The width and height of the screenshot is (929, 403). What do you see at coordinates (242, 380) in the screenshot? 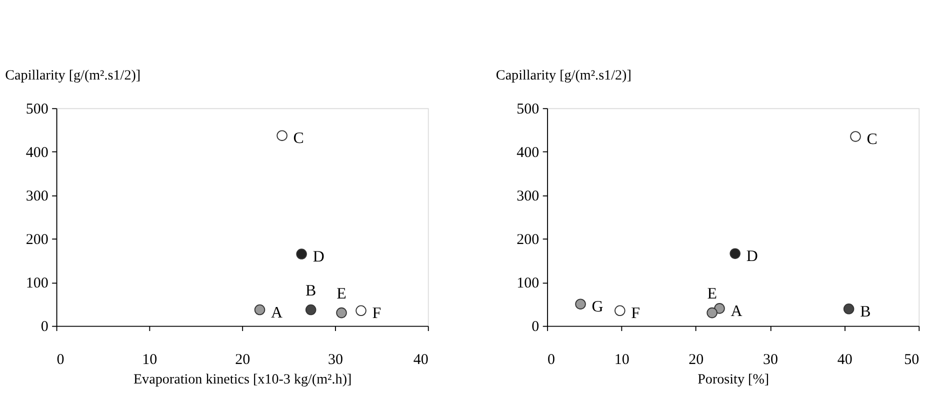
I see `x-axis-title: Evaporation kinetics [x10-3 kg/(m².h)]` at bounding box center [242, 380].